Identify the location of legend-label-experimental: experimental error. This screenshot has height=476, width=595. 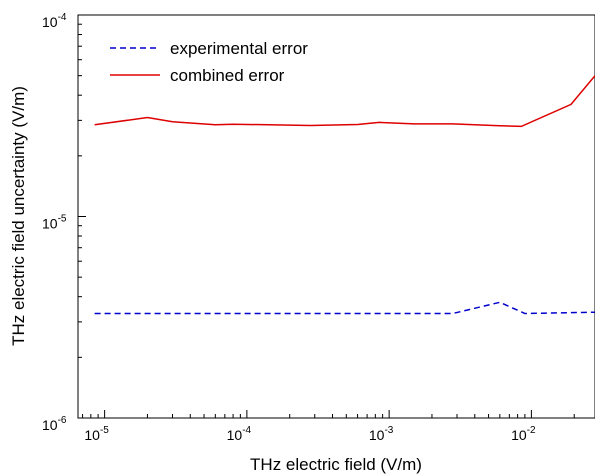
(239, 48).